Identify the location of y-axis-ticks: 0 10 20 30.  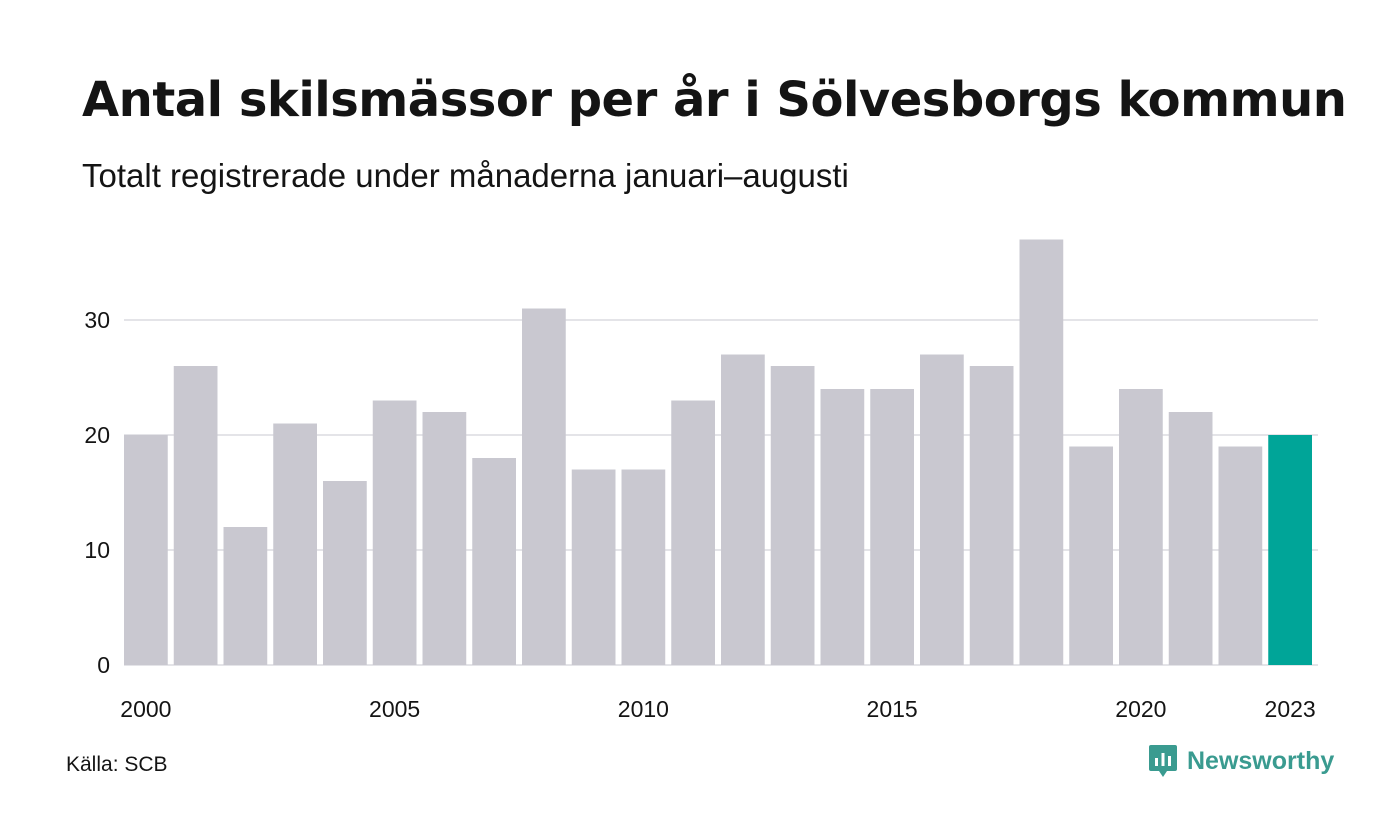
(97, 492).